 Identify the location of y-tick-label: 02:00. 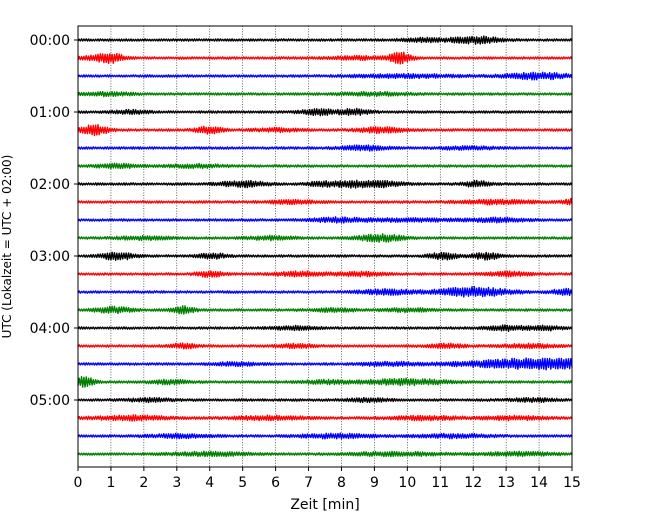
(50, 185).